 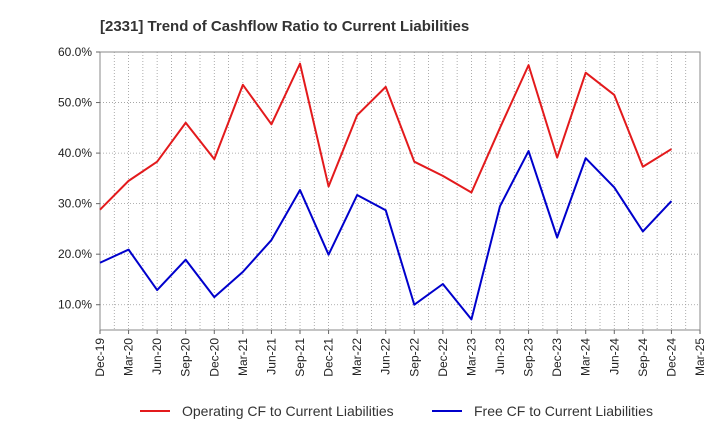 What do you see at coordinates (243, 357) in the screenshot?
I see `x-tick-label: Mar-21` at bounding box center [243, 357].